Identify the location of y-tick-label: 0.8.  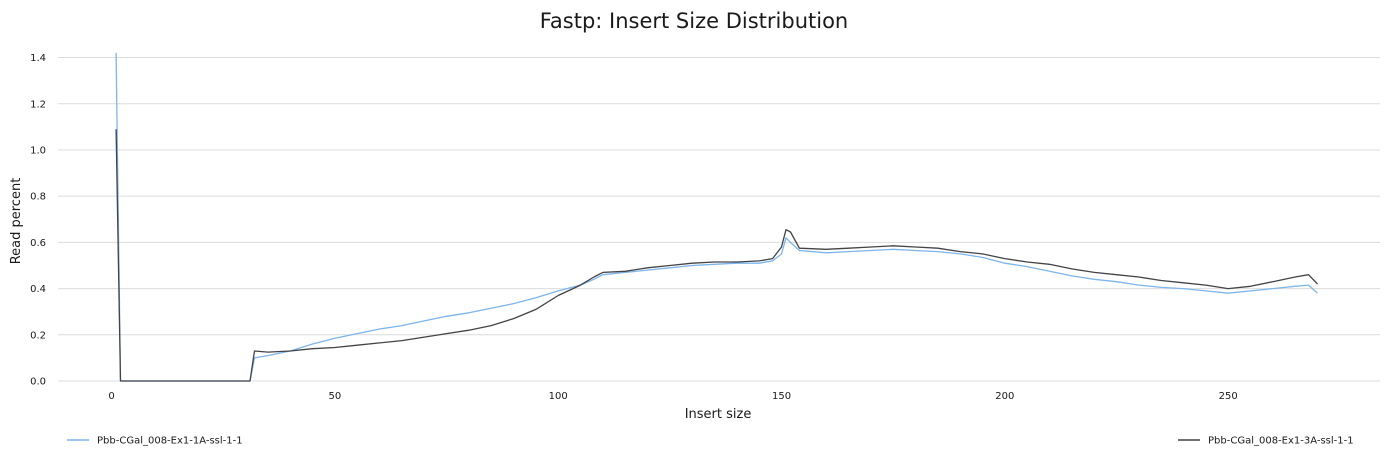
(38, 197).